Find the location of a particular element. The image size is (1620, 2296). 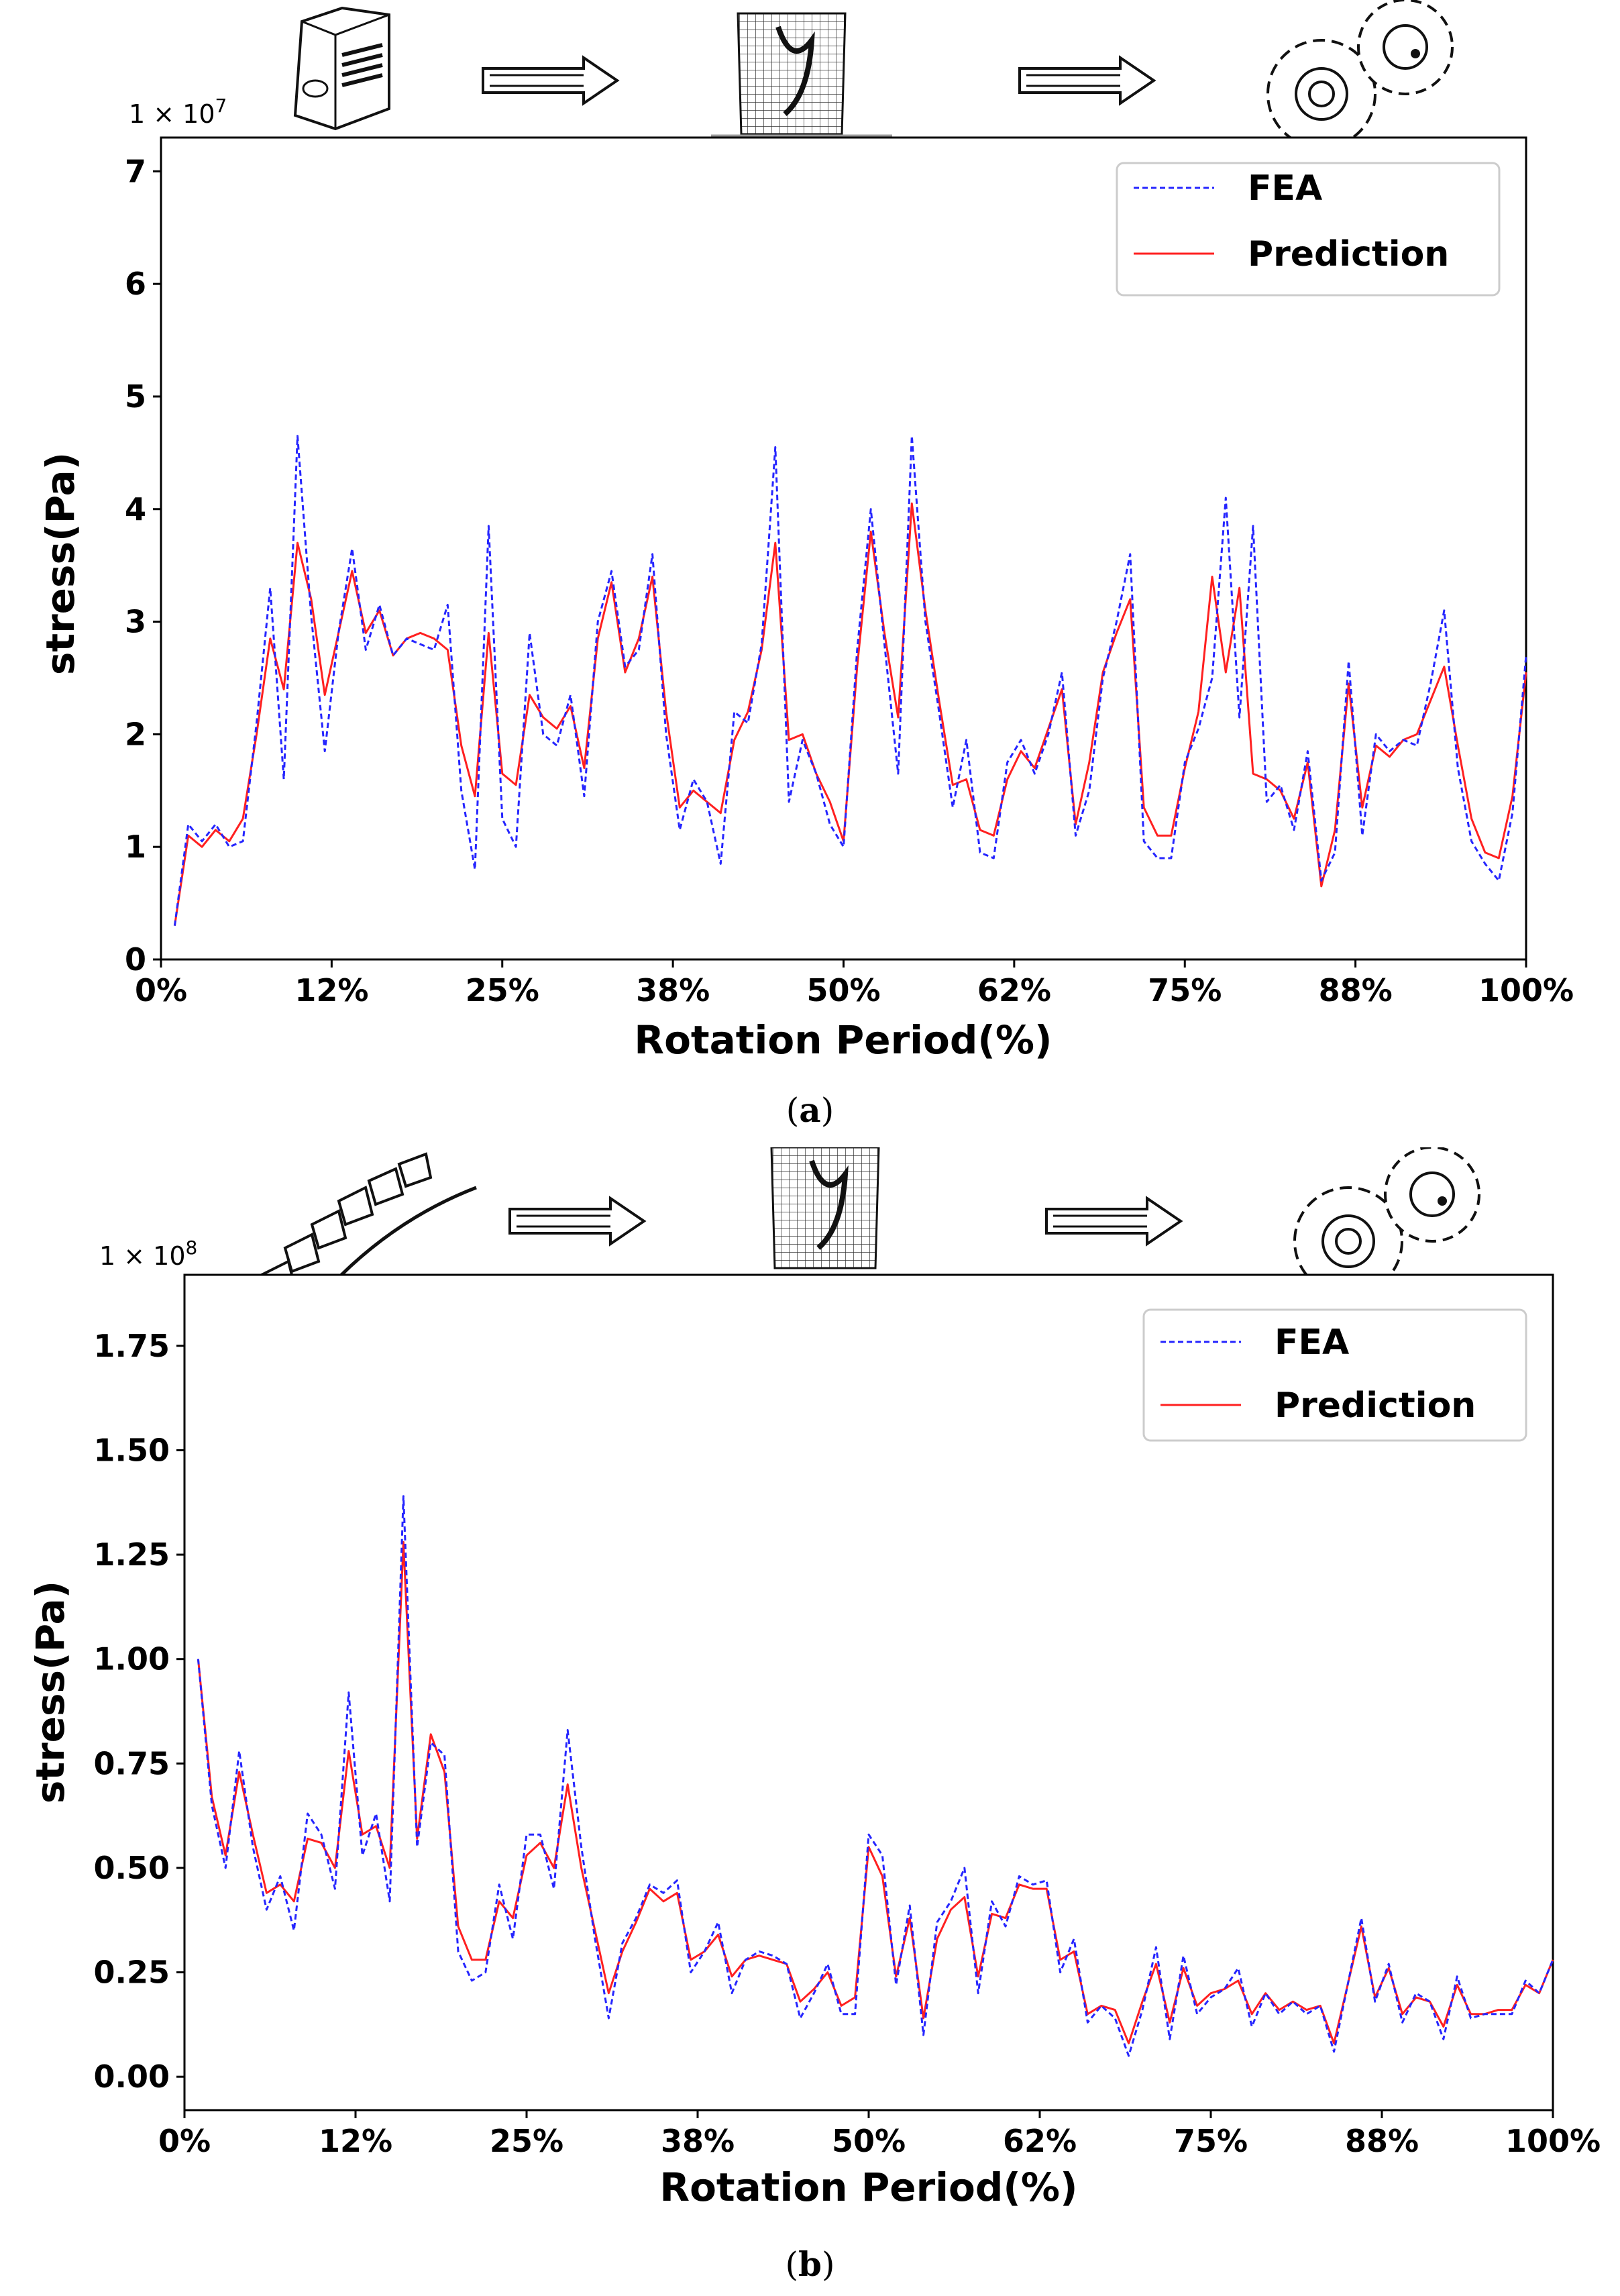

y-tick-label: 5 is located at coordinates (135, 396).